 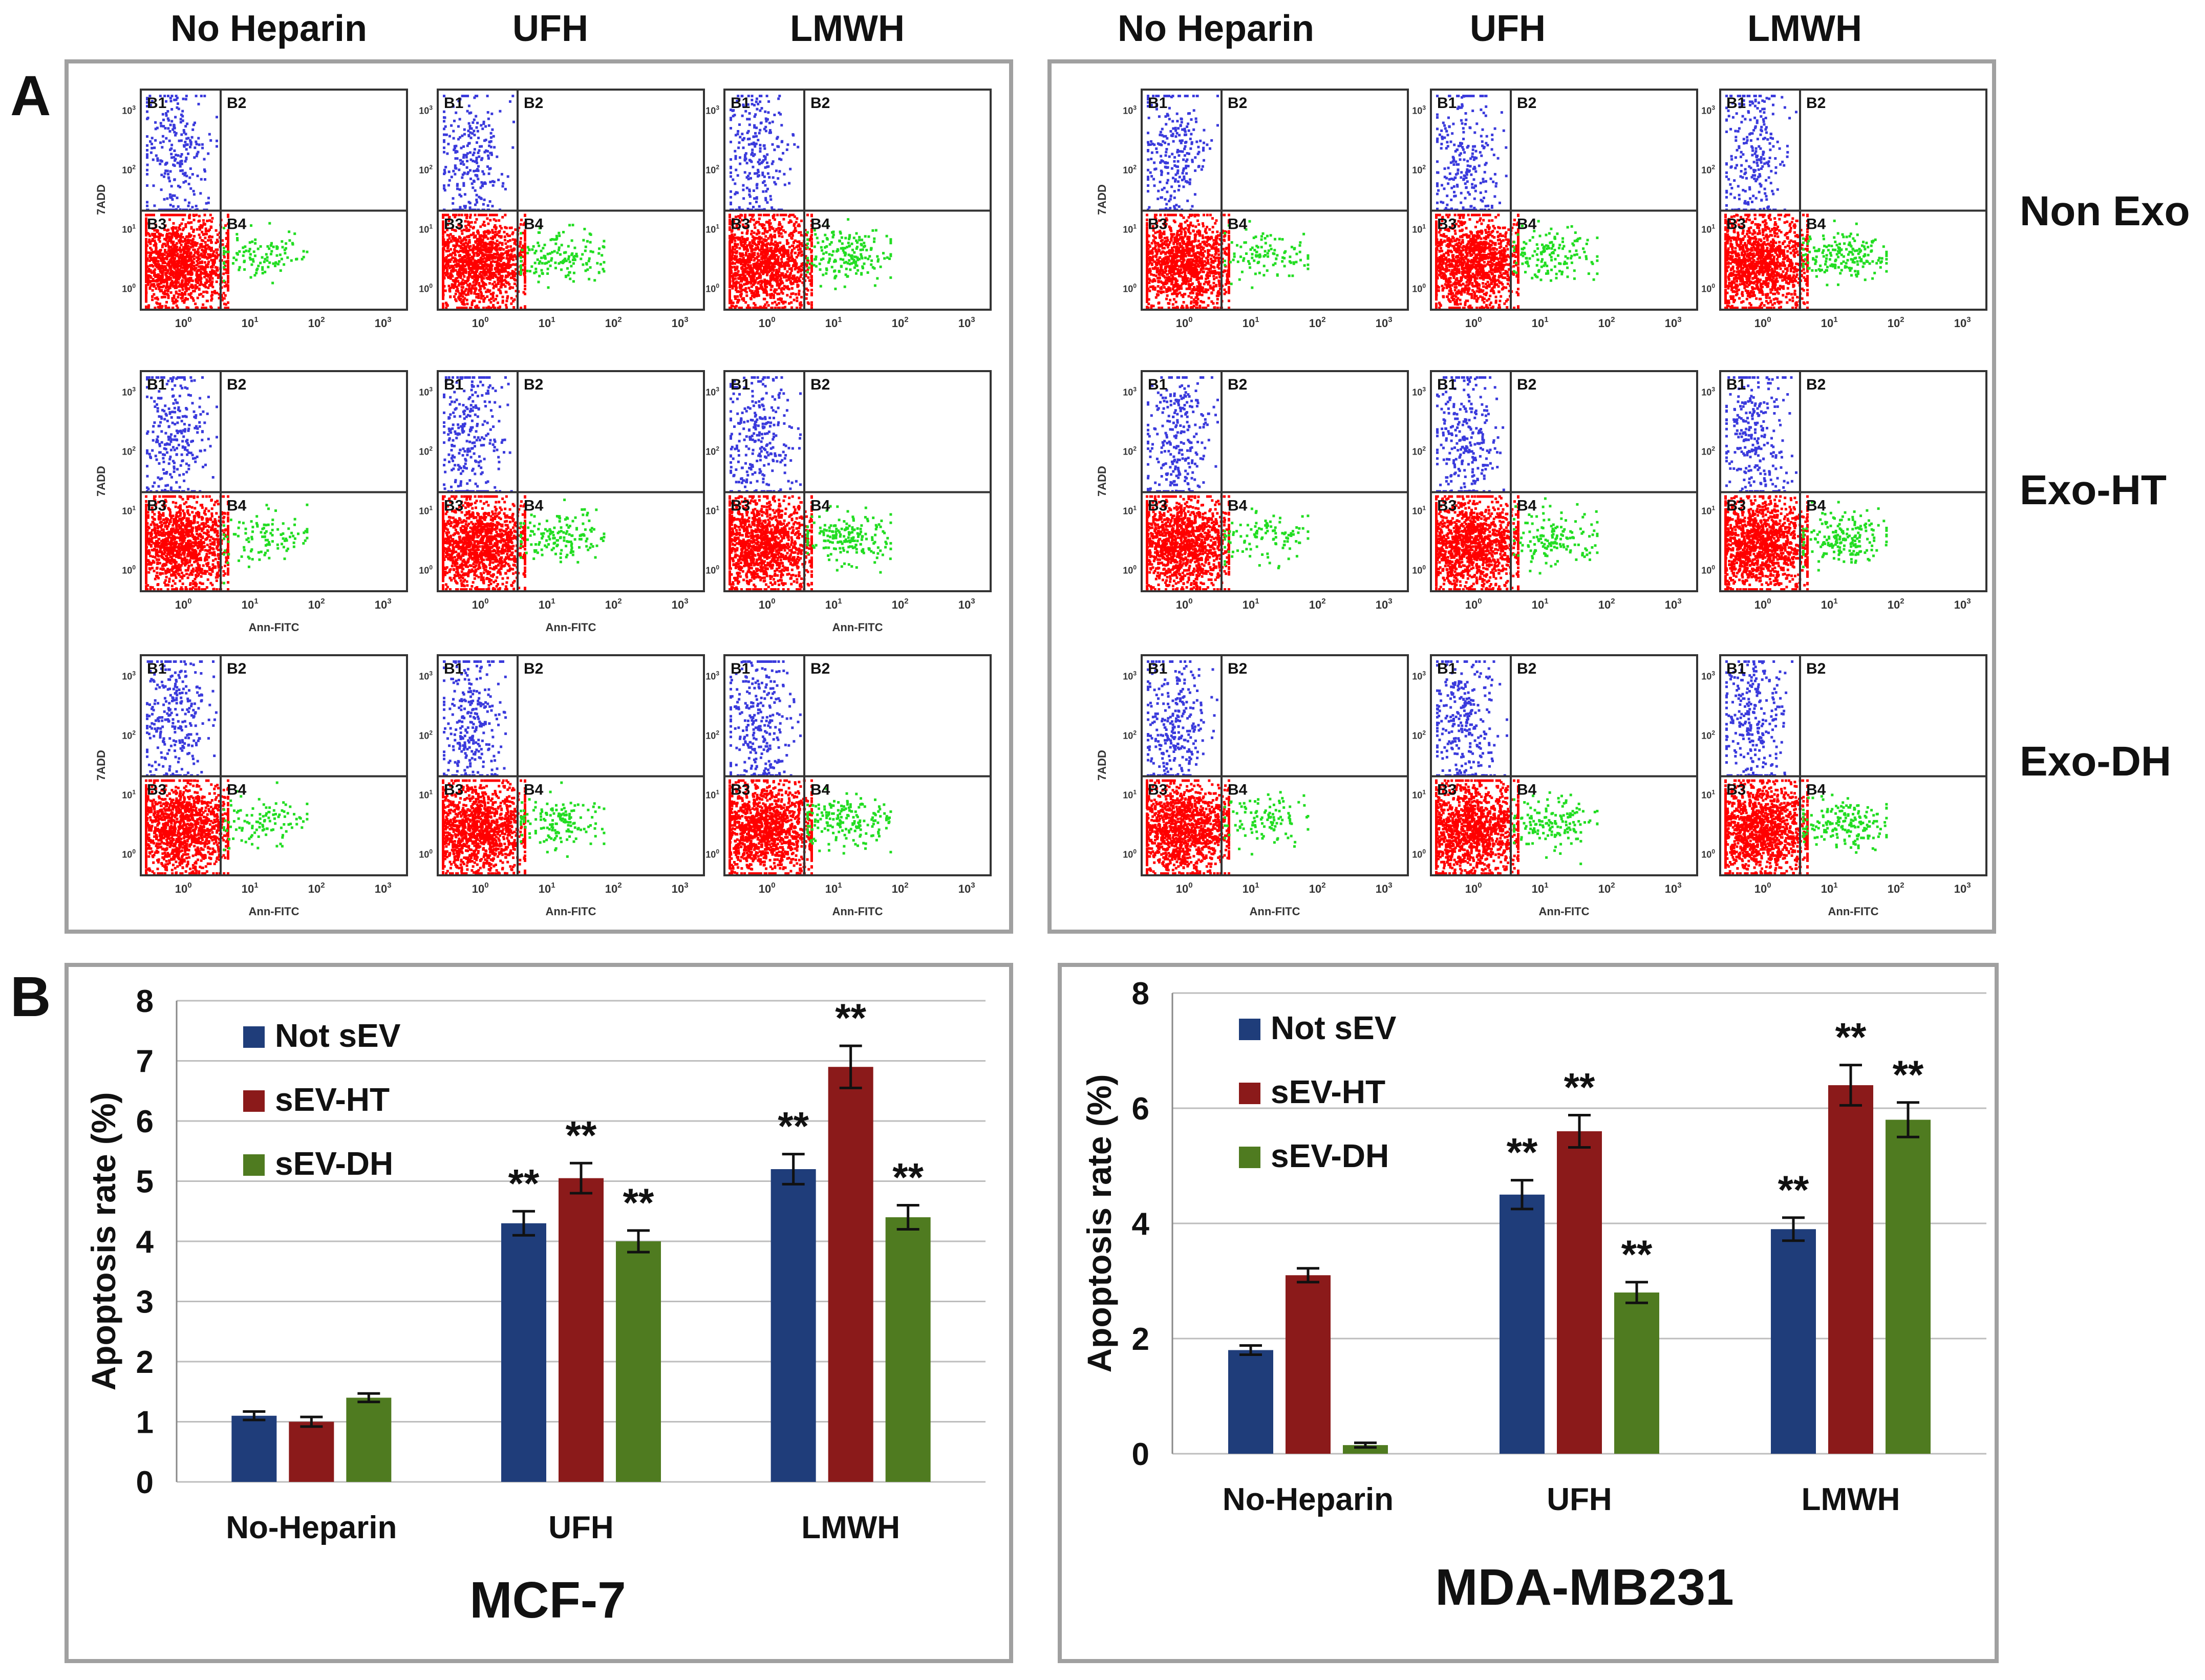 What do you see at coordinates (1555, 490) in the screenshot?
I see `dot-plot-right-r1-c1: B1 B2 B3 B4 100 10⁰ 10¹ 10¹ 10² 10² 10³ 10³` at bounding box center [1555, 490].